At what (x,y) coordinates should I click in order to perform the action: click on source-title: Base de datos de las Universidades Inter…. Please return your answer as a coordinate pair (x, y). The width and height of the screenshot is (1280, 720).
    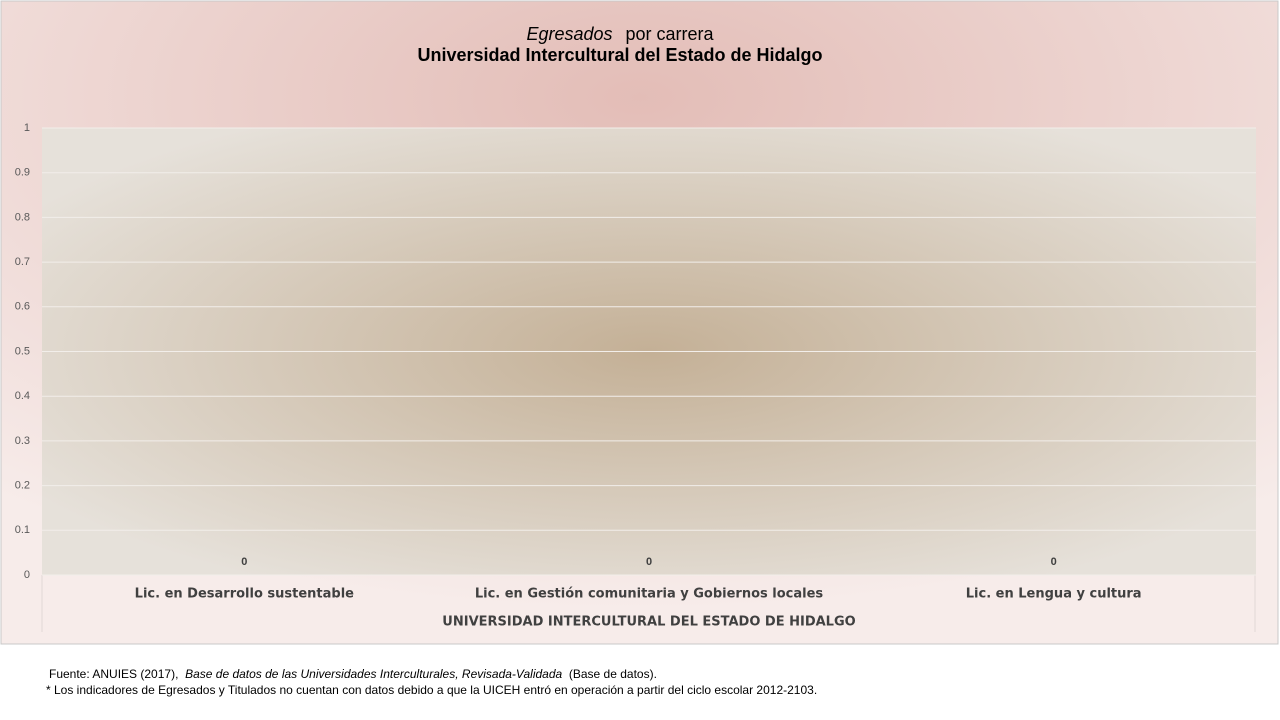
    Looking at the image, I should click on (374, 674).